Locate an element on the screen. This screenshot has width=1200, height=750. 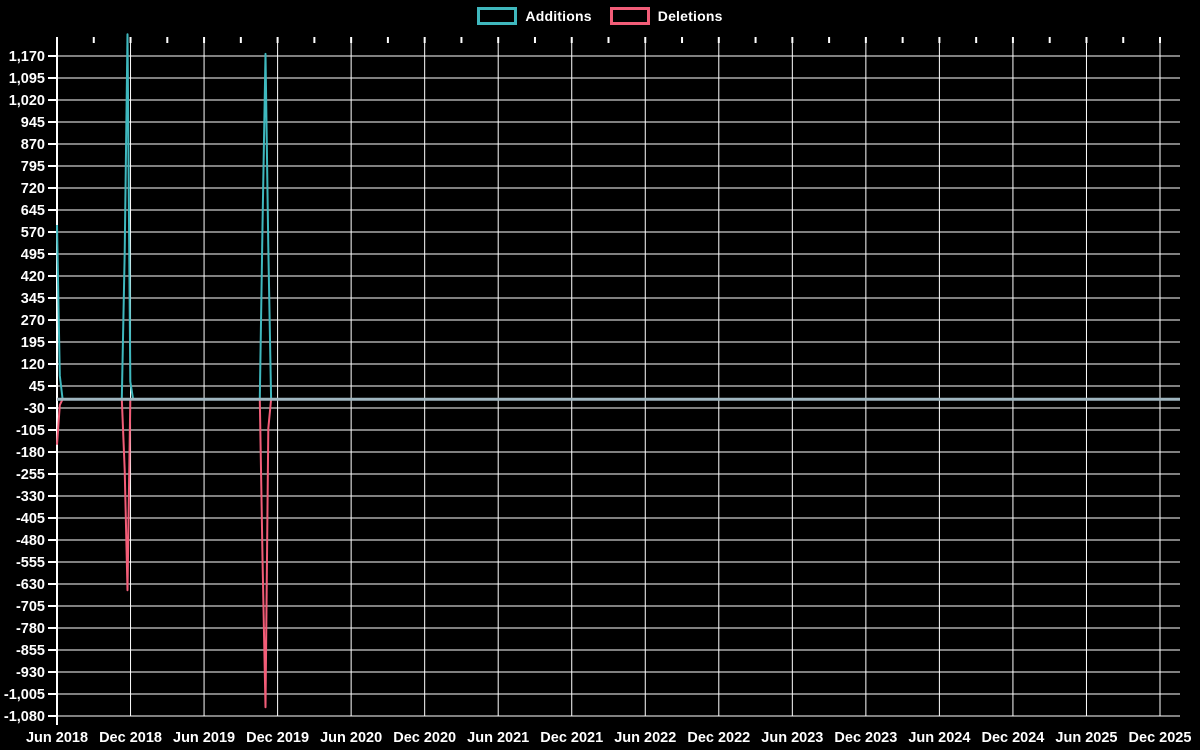
legend-item-deletions: Deletions is located at coordinates (666, 16).